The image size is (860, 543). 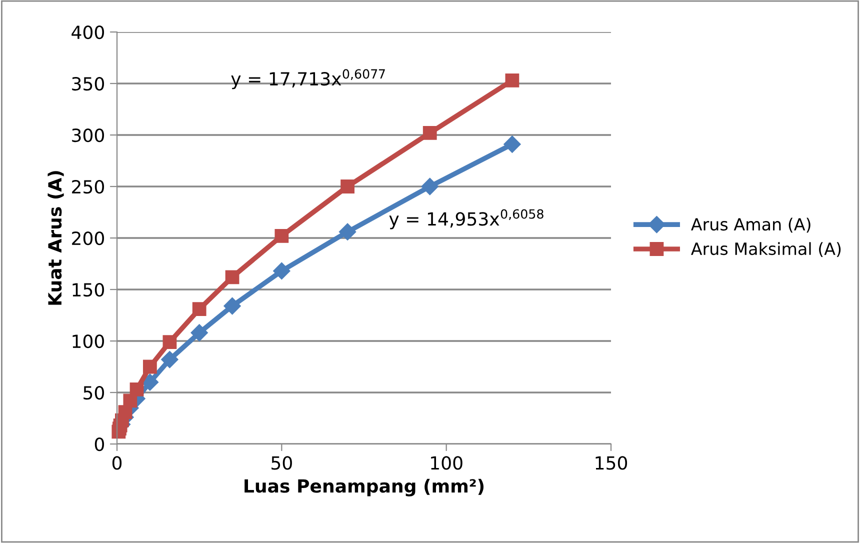 I want to click on y-tick-label: 100, so click(x=88, y=341).